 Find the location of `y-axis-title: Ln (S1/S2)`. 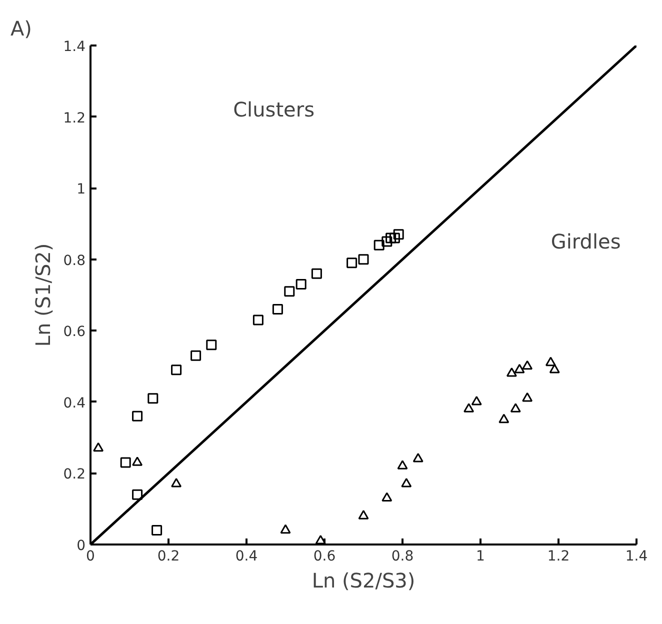

y-axis-title: Ln (S1/S2) is located at coordinates (43, 295).